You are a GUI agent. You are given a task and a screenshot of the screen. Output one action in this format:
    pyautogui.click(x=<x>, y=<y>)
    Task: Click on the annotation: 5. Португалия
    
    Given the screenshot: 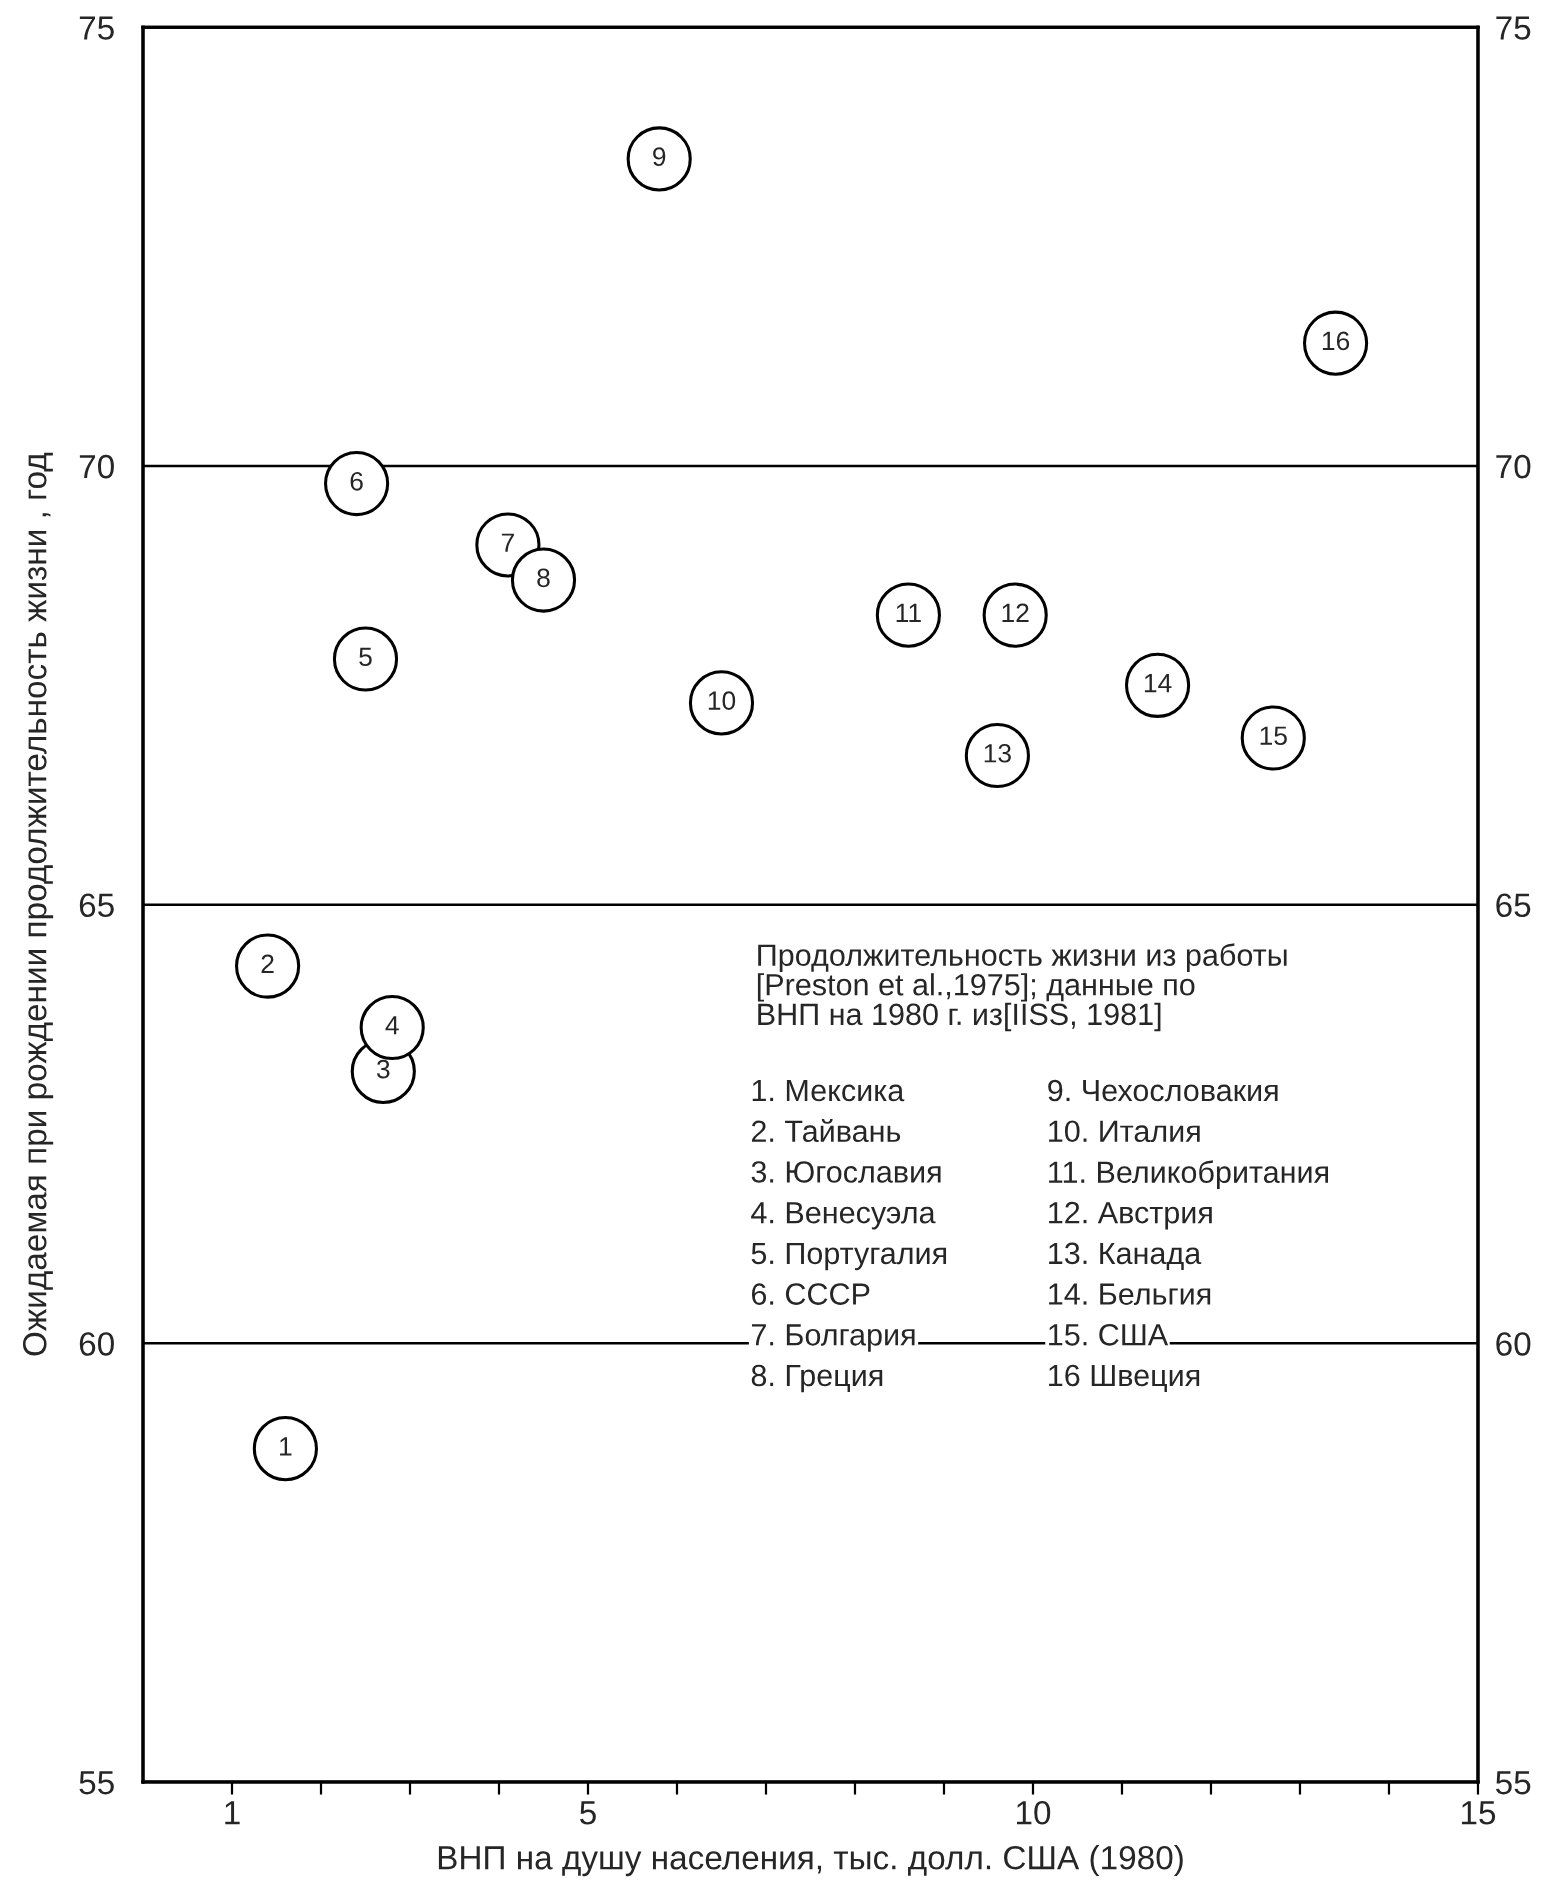 What is the action you would take?
    pyautogui.click(x=849, y=1256)
    